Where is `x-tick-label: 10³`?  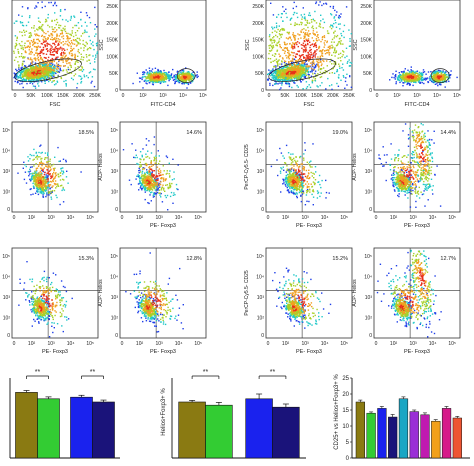 x-tick-label: 10³ is located at coordinates (417, 96).